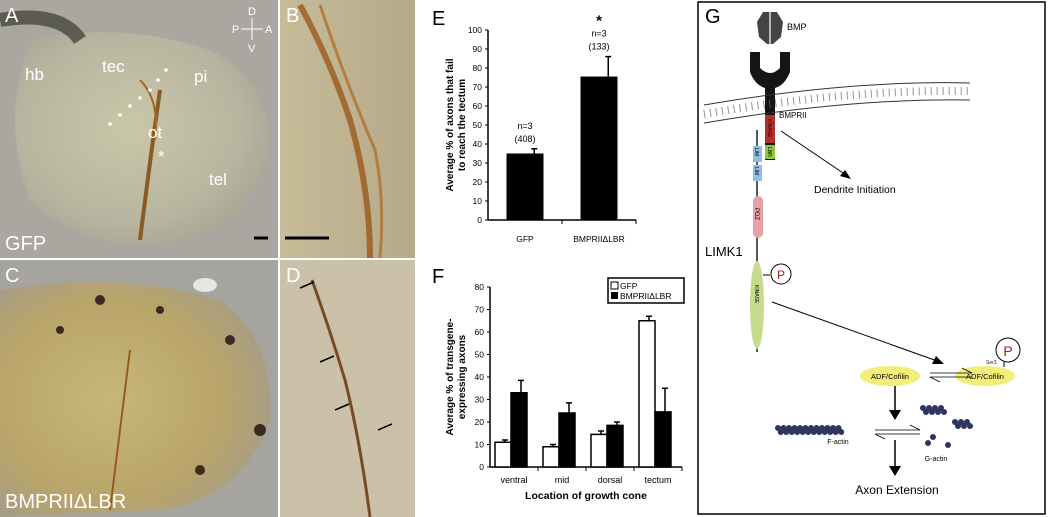 Image resolution: width=1049 pixels, height=517 pixels. I want to click on label-cofilin-2: ADF/Cofilin, so click(985, 376).